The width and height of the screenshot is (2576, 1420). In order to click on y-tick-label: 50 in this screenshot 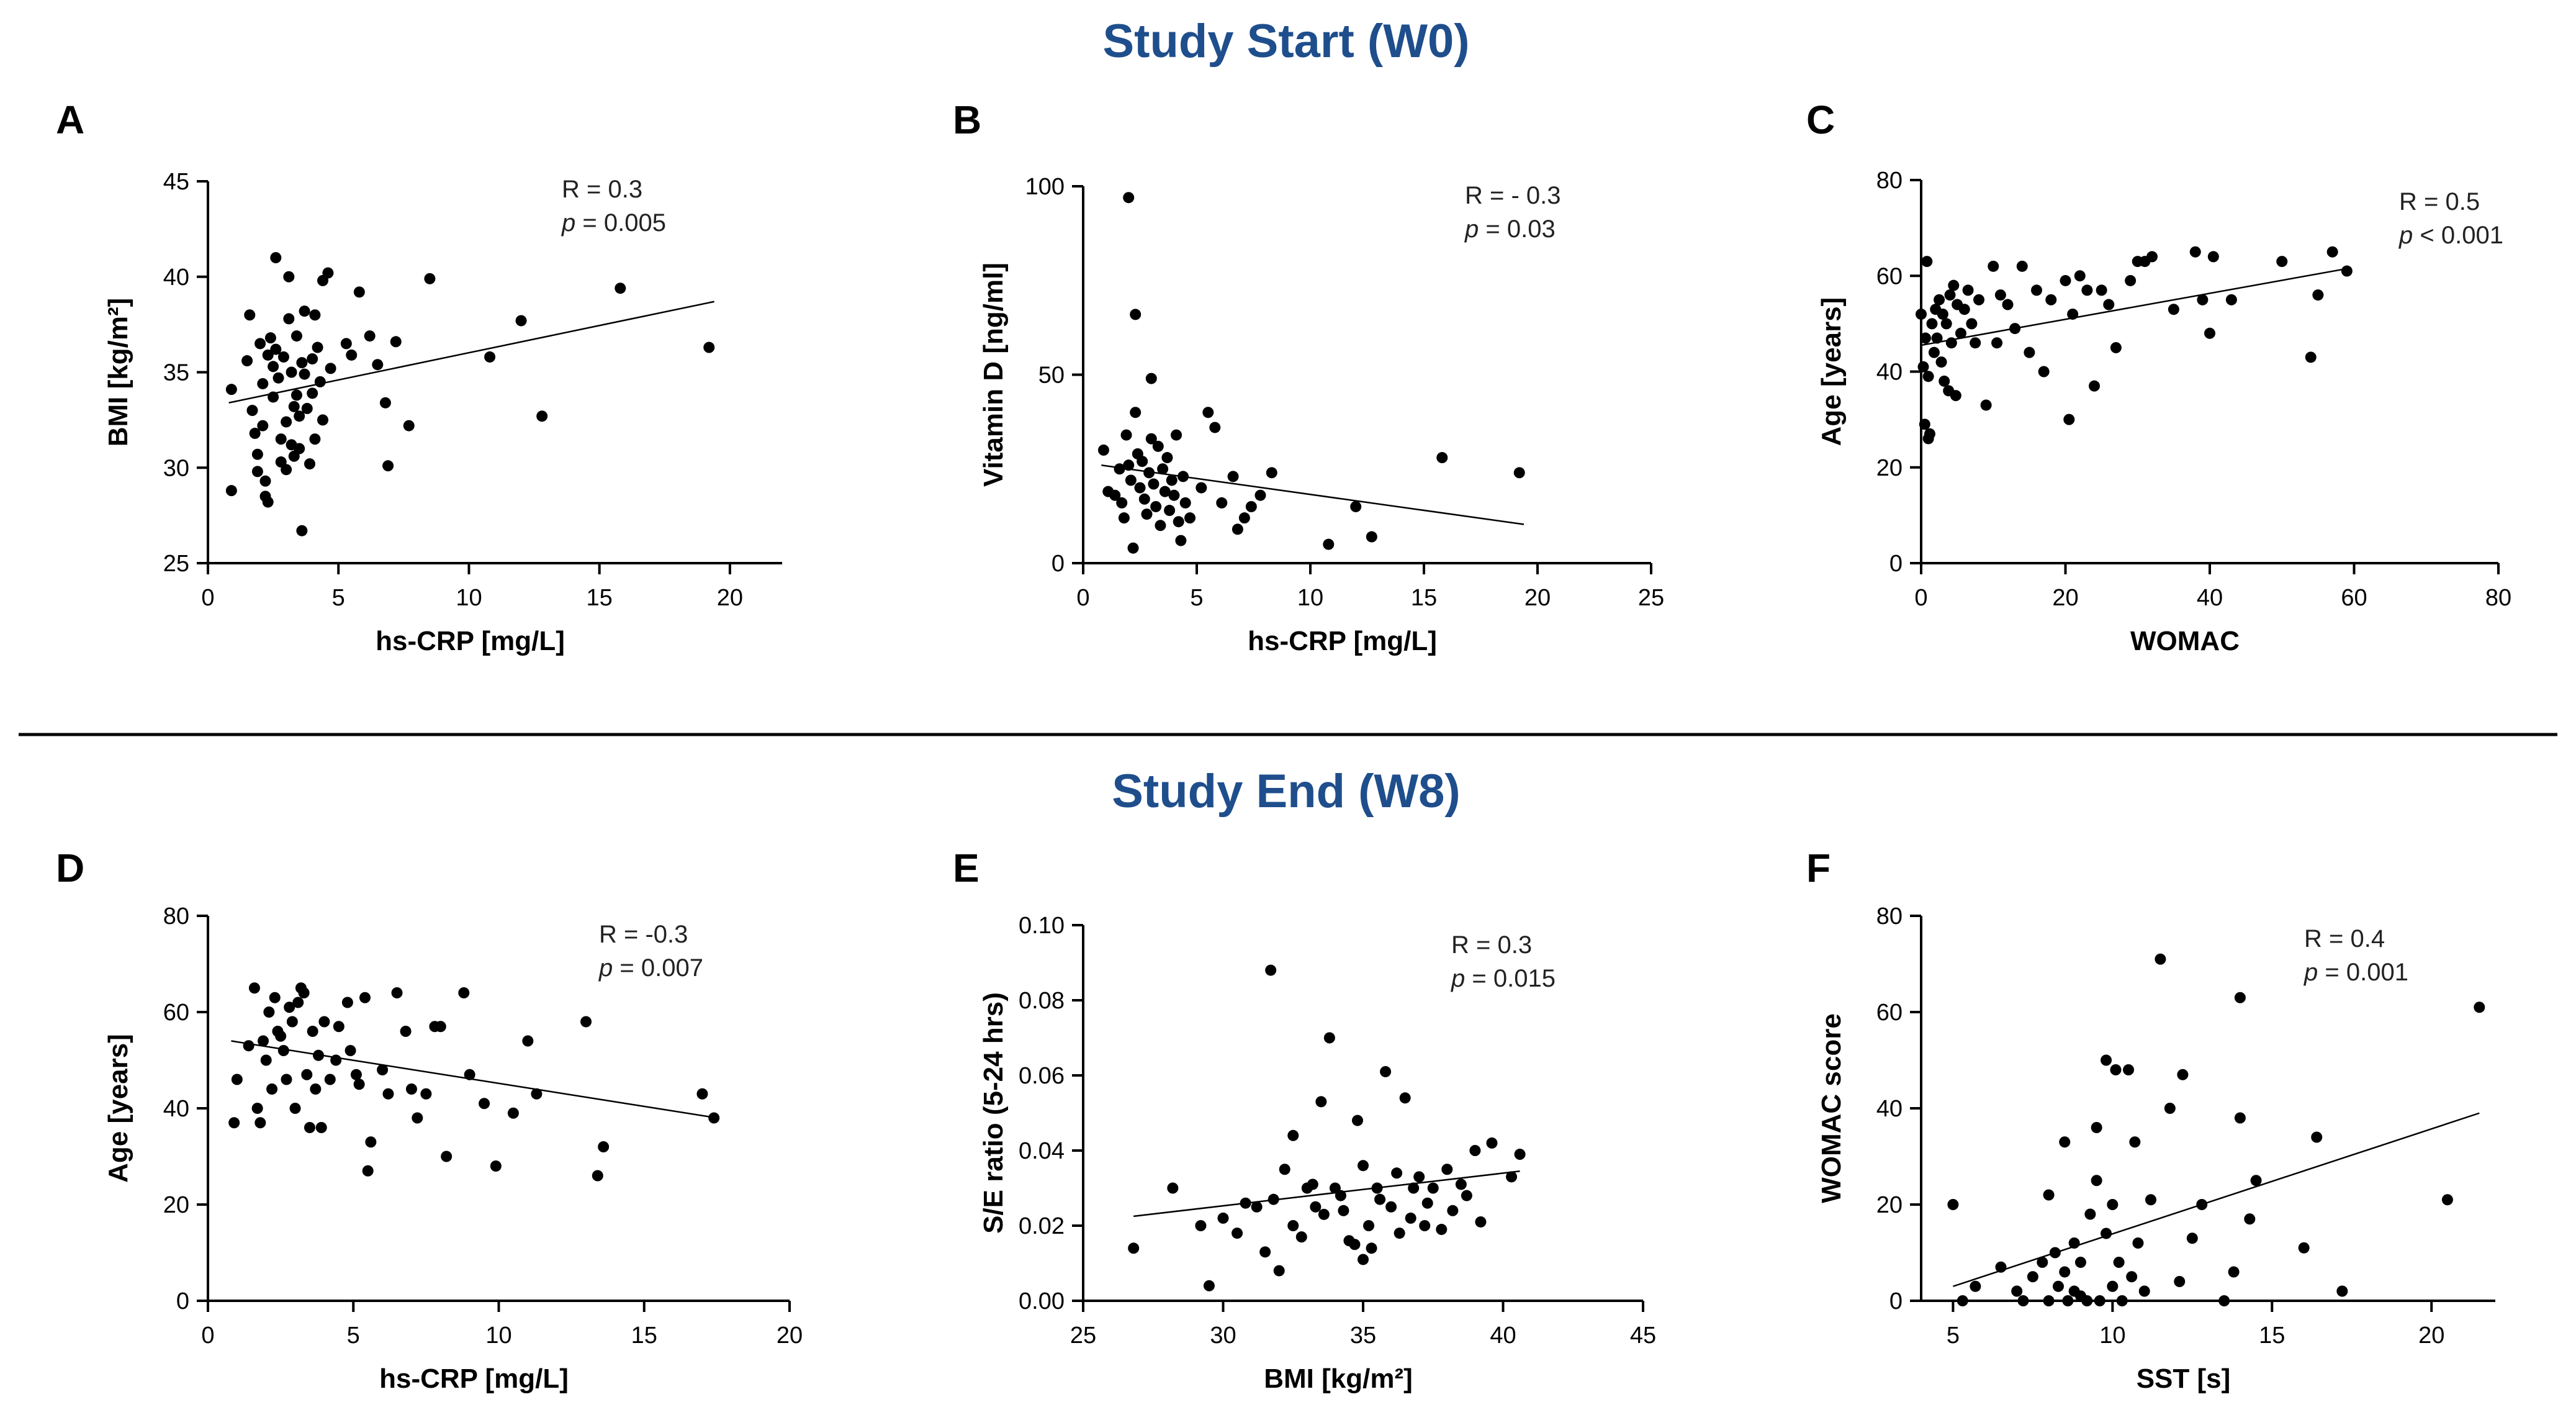, I will do `click(1051, 376)`.